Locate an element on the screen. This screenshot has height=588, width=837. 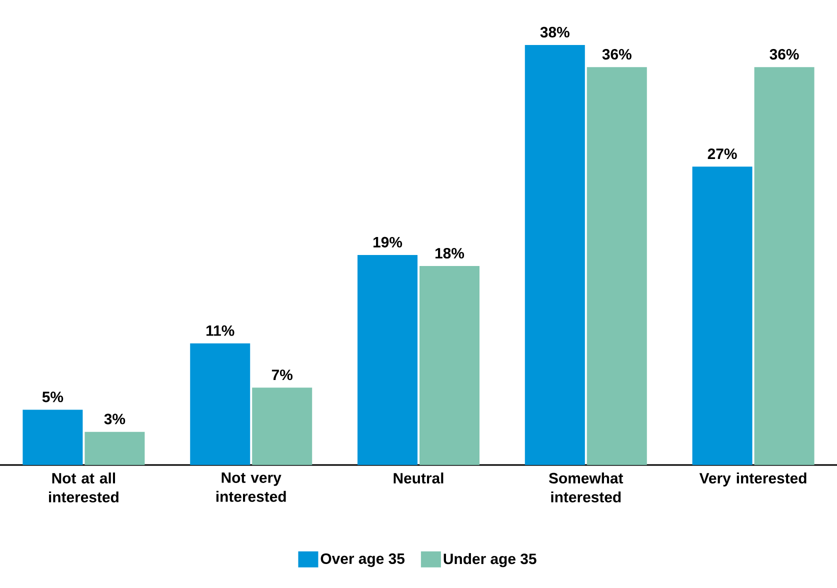
data-label: 3% is located at coordinates (115, 419).